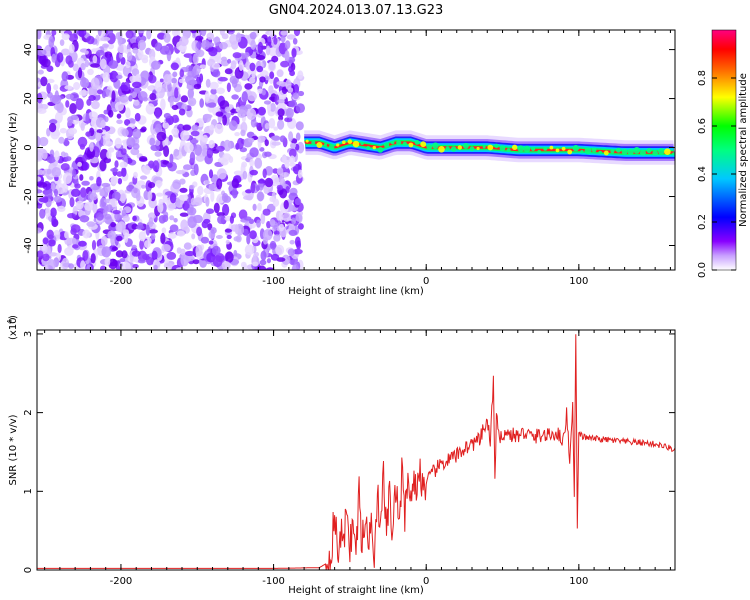  Describe the element at coordinates (121, 281) in the screenshot. I see `heatmap-x-tick-label: -200` at that location.